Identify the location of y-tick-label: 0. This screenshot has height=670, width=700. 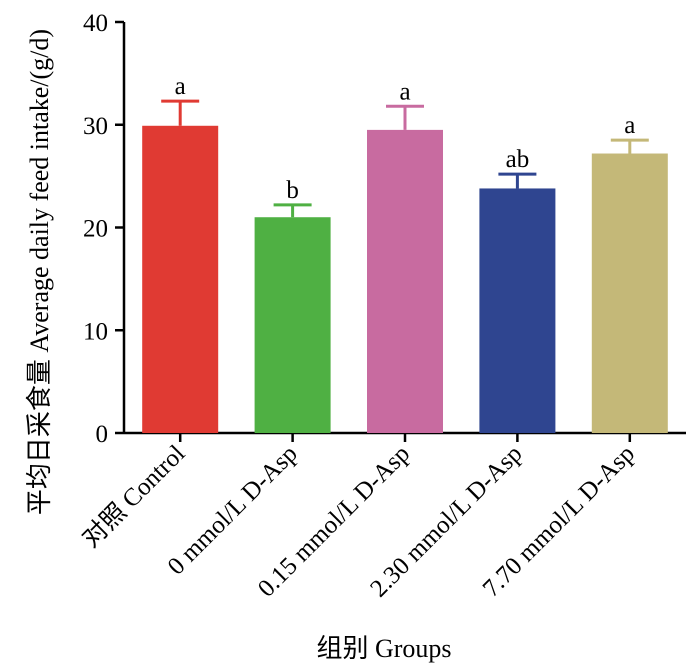
(102, 434).